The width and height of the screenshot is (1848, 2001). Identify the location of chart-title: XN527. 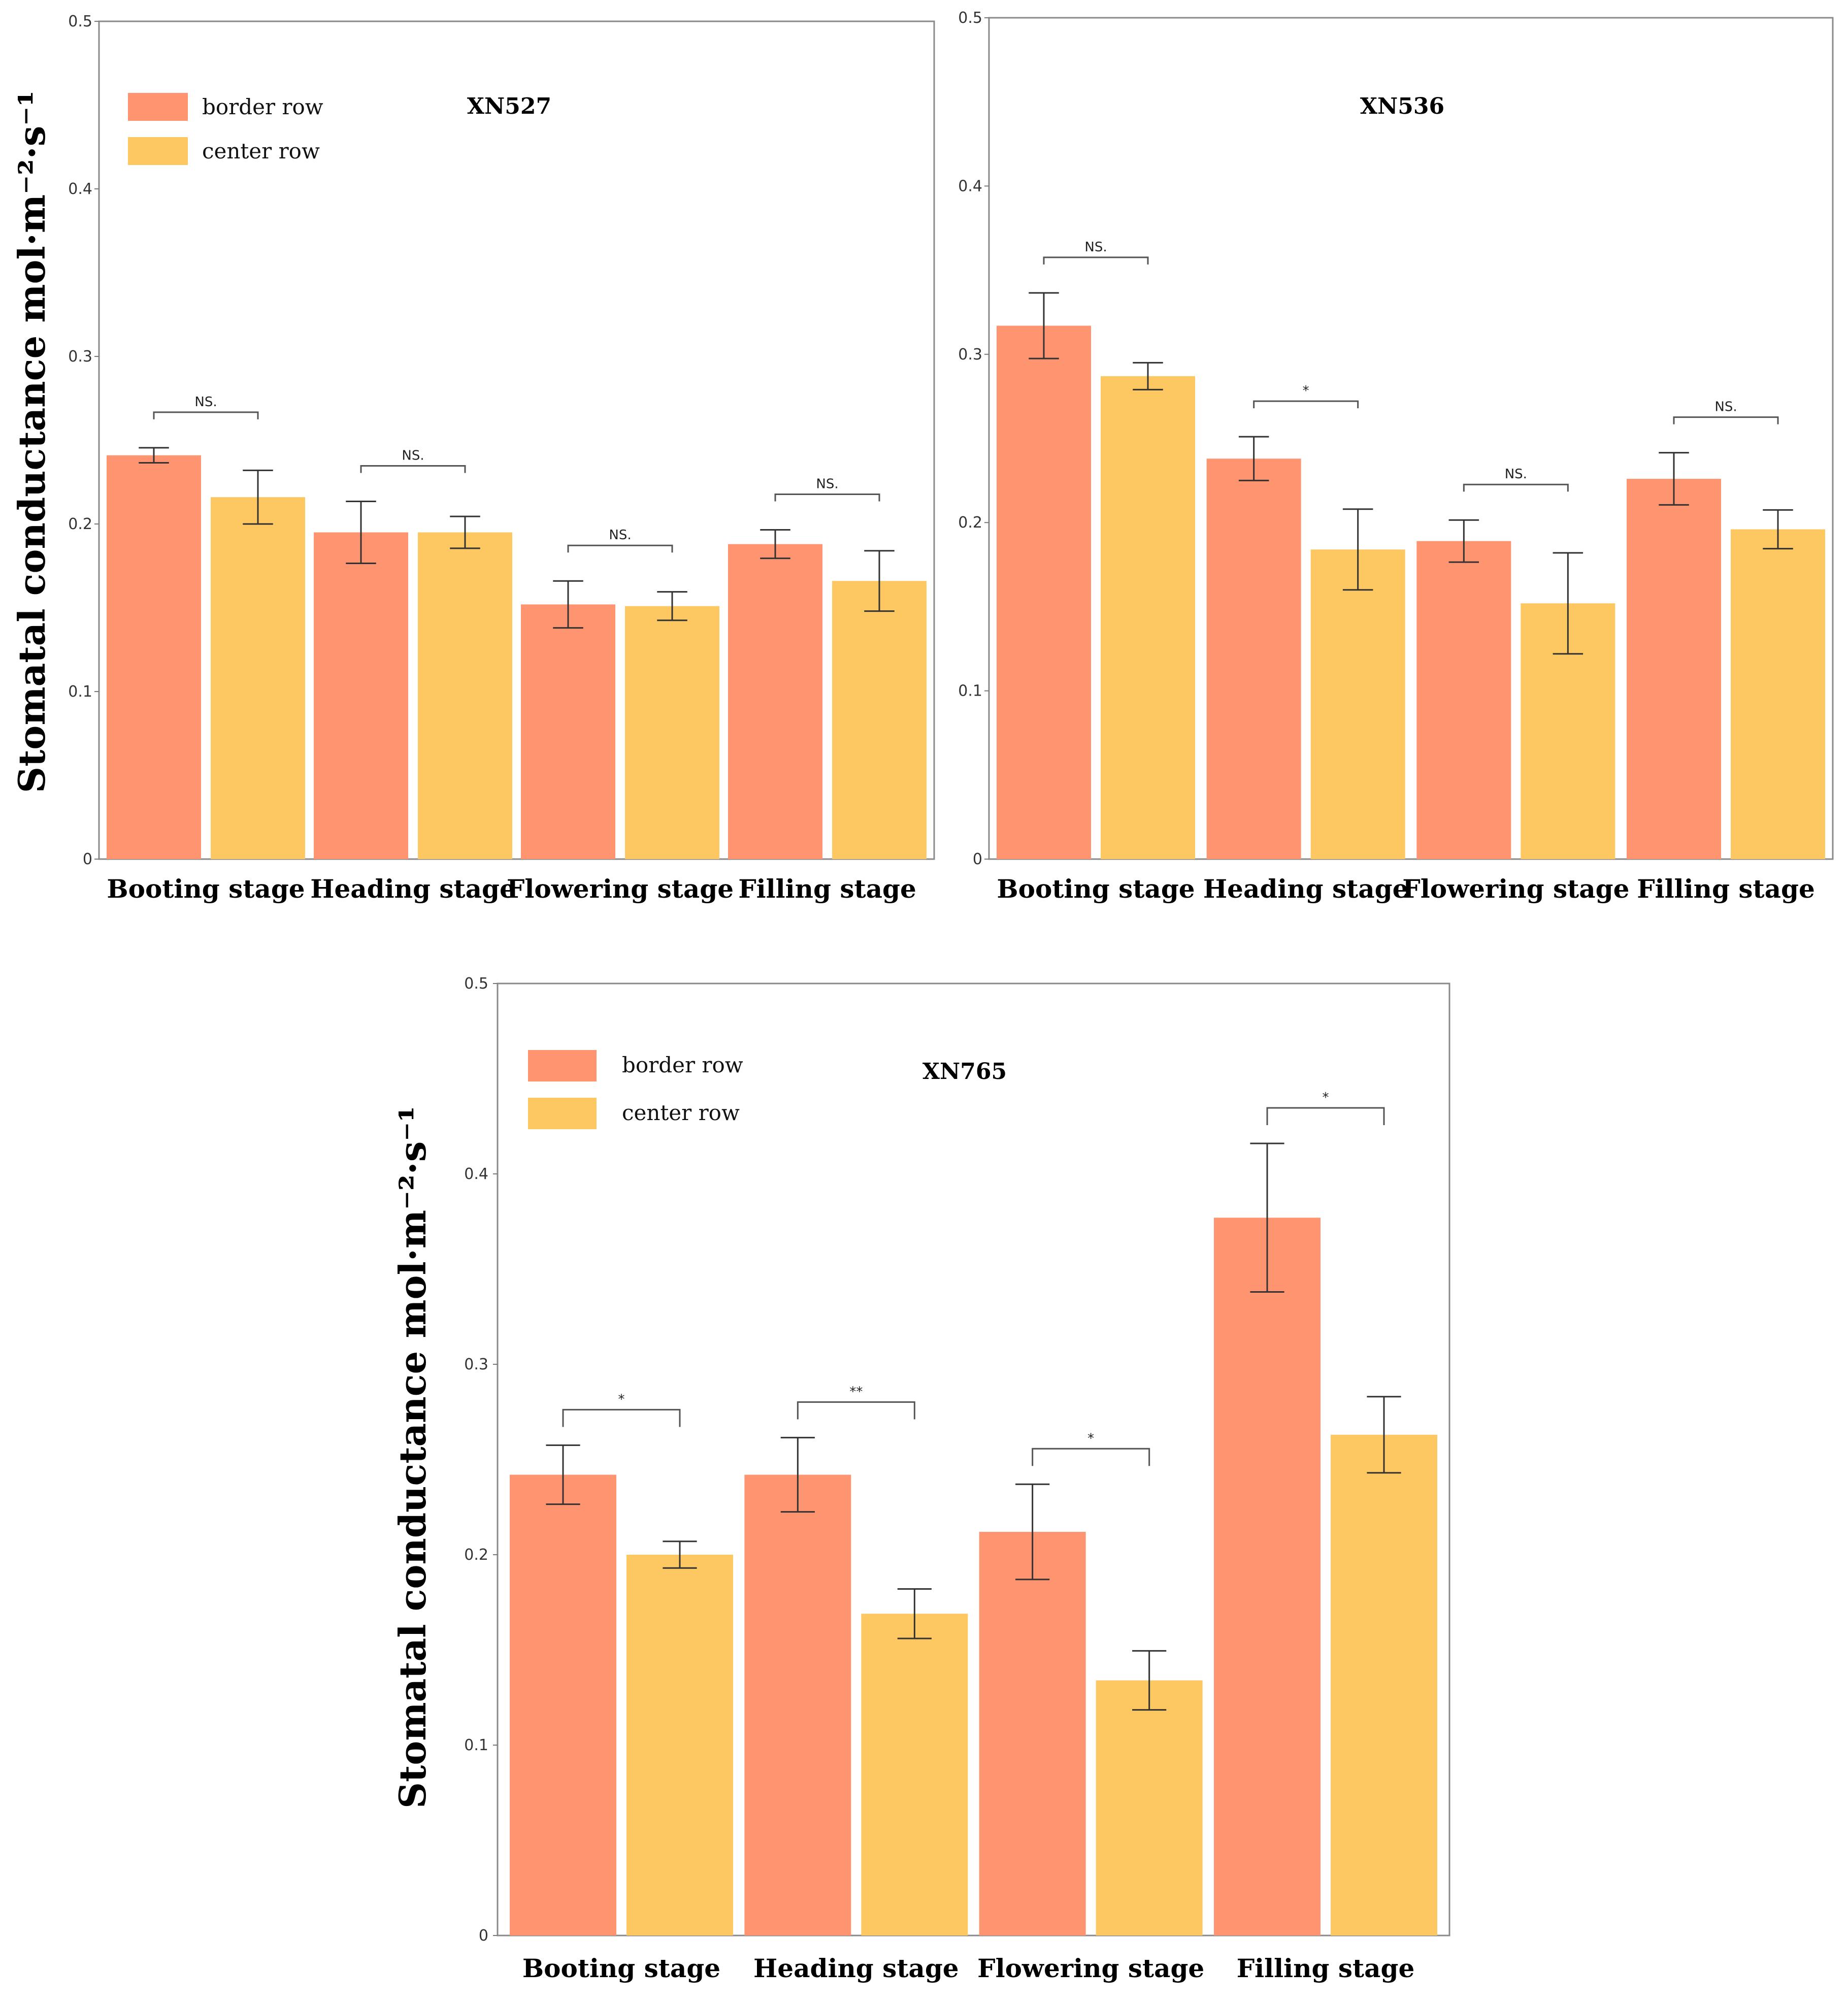
(509, 106).